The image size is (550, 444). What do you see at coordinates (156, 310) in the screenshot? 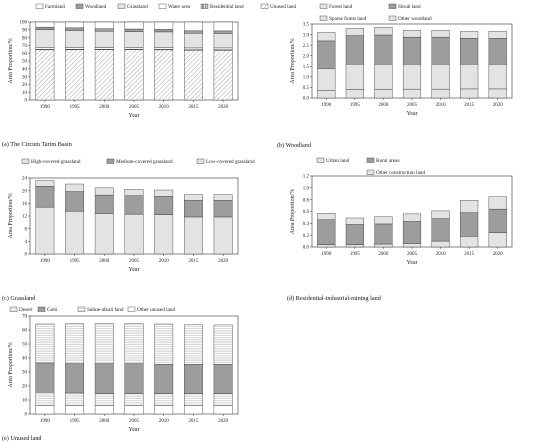
I see `legend-label: Other unused land` at bounding box center [156, 310].